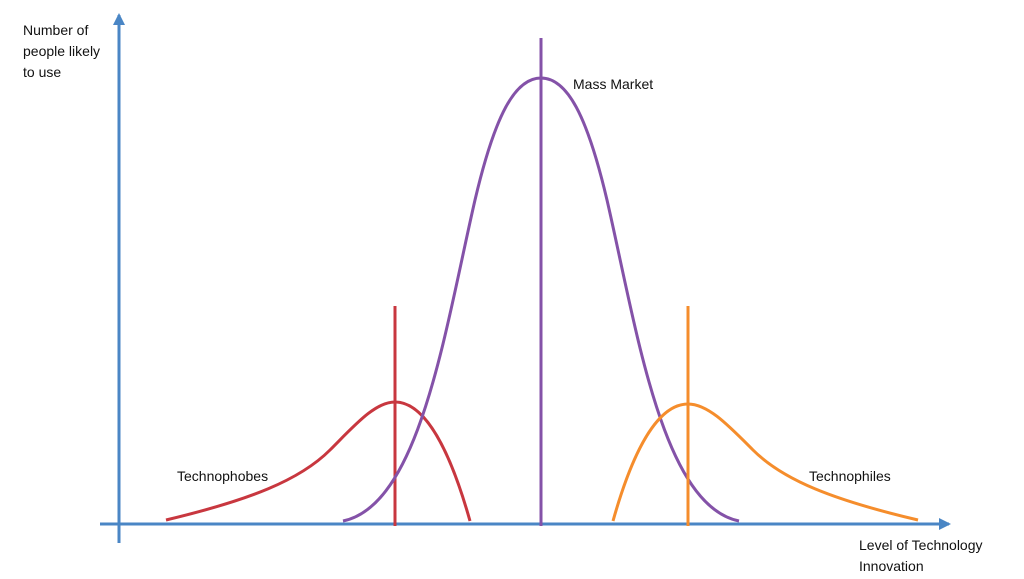  I want to click on technophobes-curve, so click(318, 461).